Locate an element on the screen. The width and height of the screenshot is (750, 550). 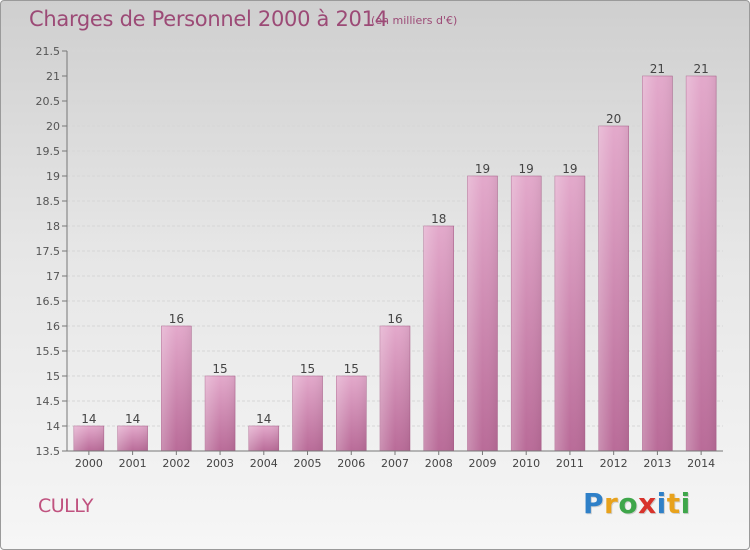
logo-letter: o is located at coordinates (628, 503).